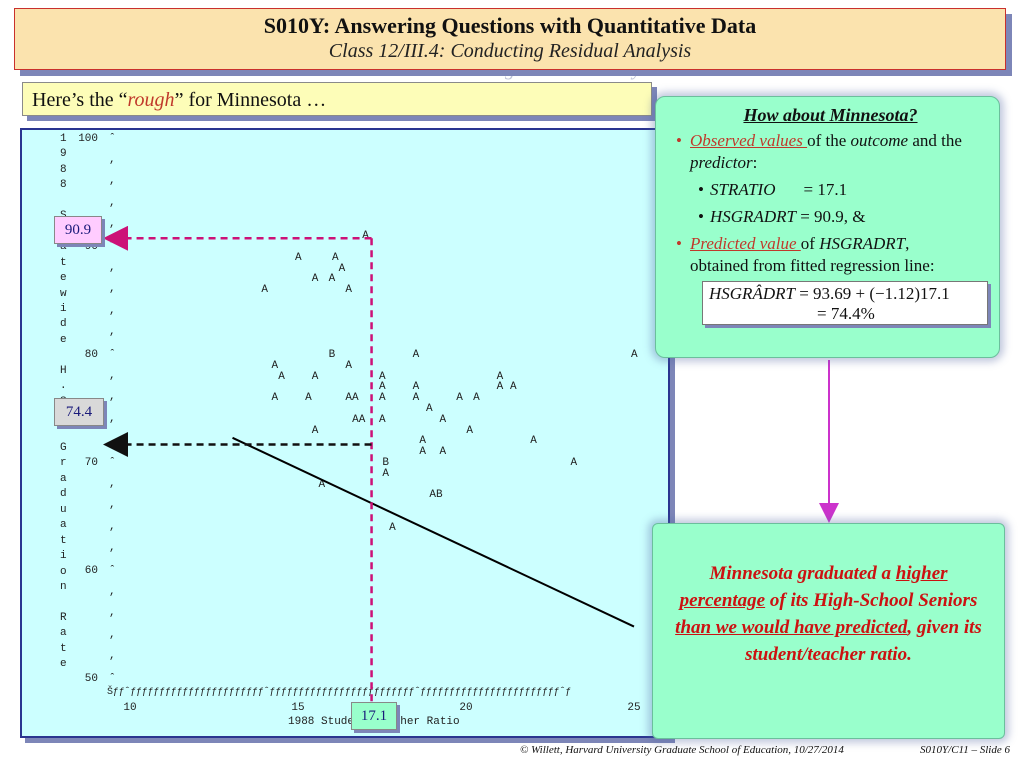 The image size is (1024, 768). Describe the element at coordinates (332, 355) in the screenshot. I see `data-point: B` at that location.